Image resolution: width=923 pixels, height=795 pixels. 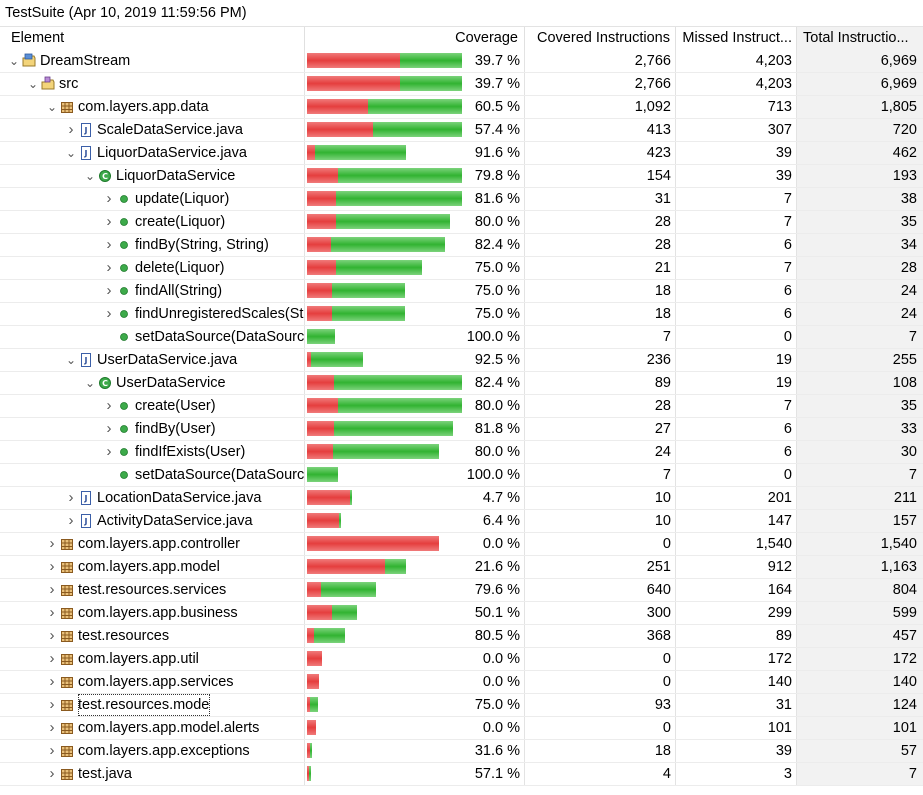 I want to click on table-row: › J ActivityDataService.java 6.4 % 10 147 157, so click(x=461, y=521).